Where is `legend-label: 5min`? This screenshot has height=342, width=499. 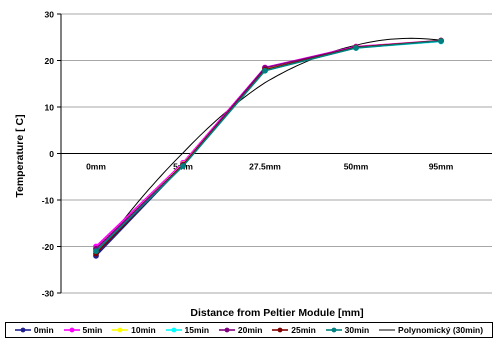
legend-label: 5min is located at coordinates (92, 330).